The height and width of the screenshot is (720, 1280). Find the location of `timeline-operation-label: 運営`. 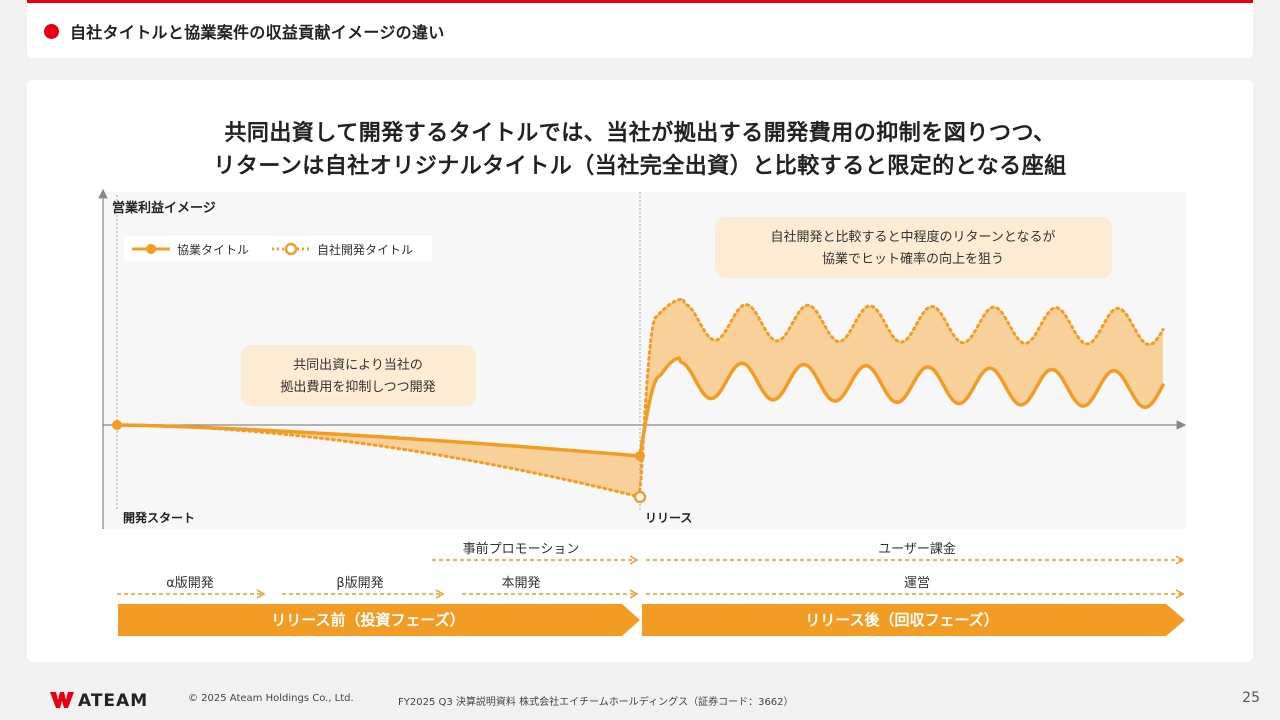

timeline-operation-label: 運営 is located at coordinates (917, 583).